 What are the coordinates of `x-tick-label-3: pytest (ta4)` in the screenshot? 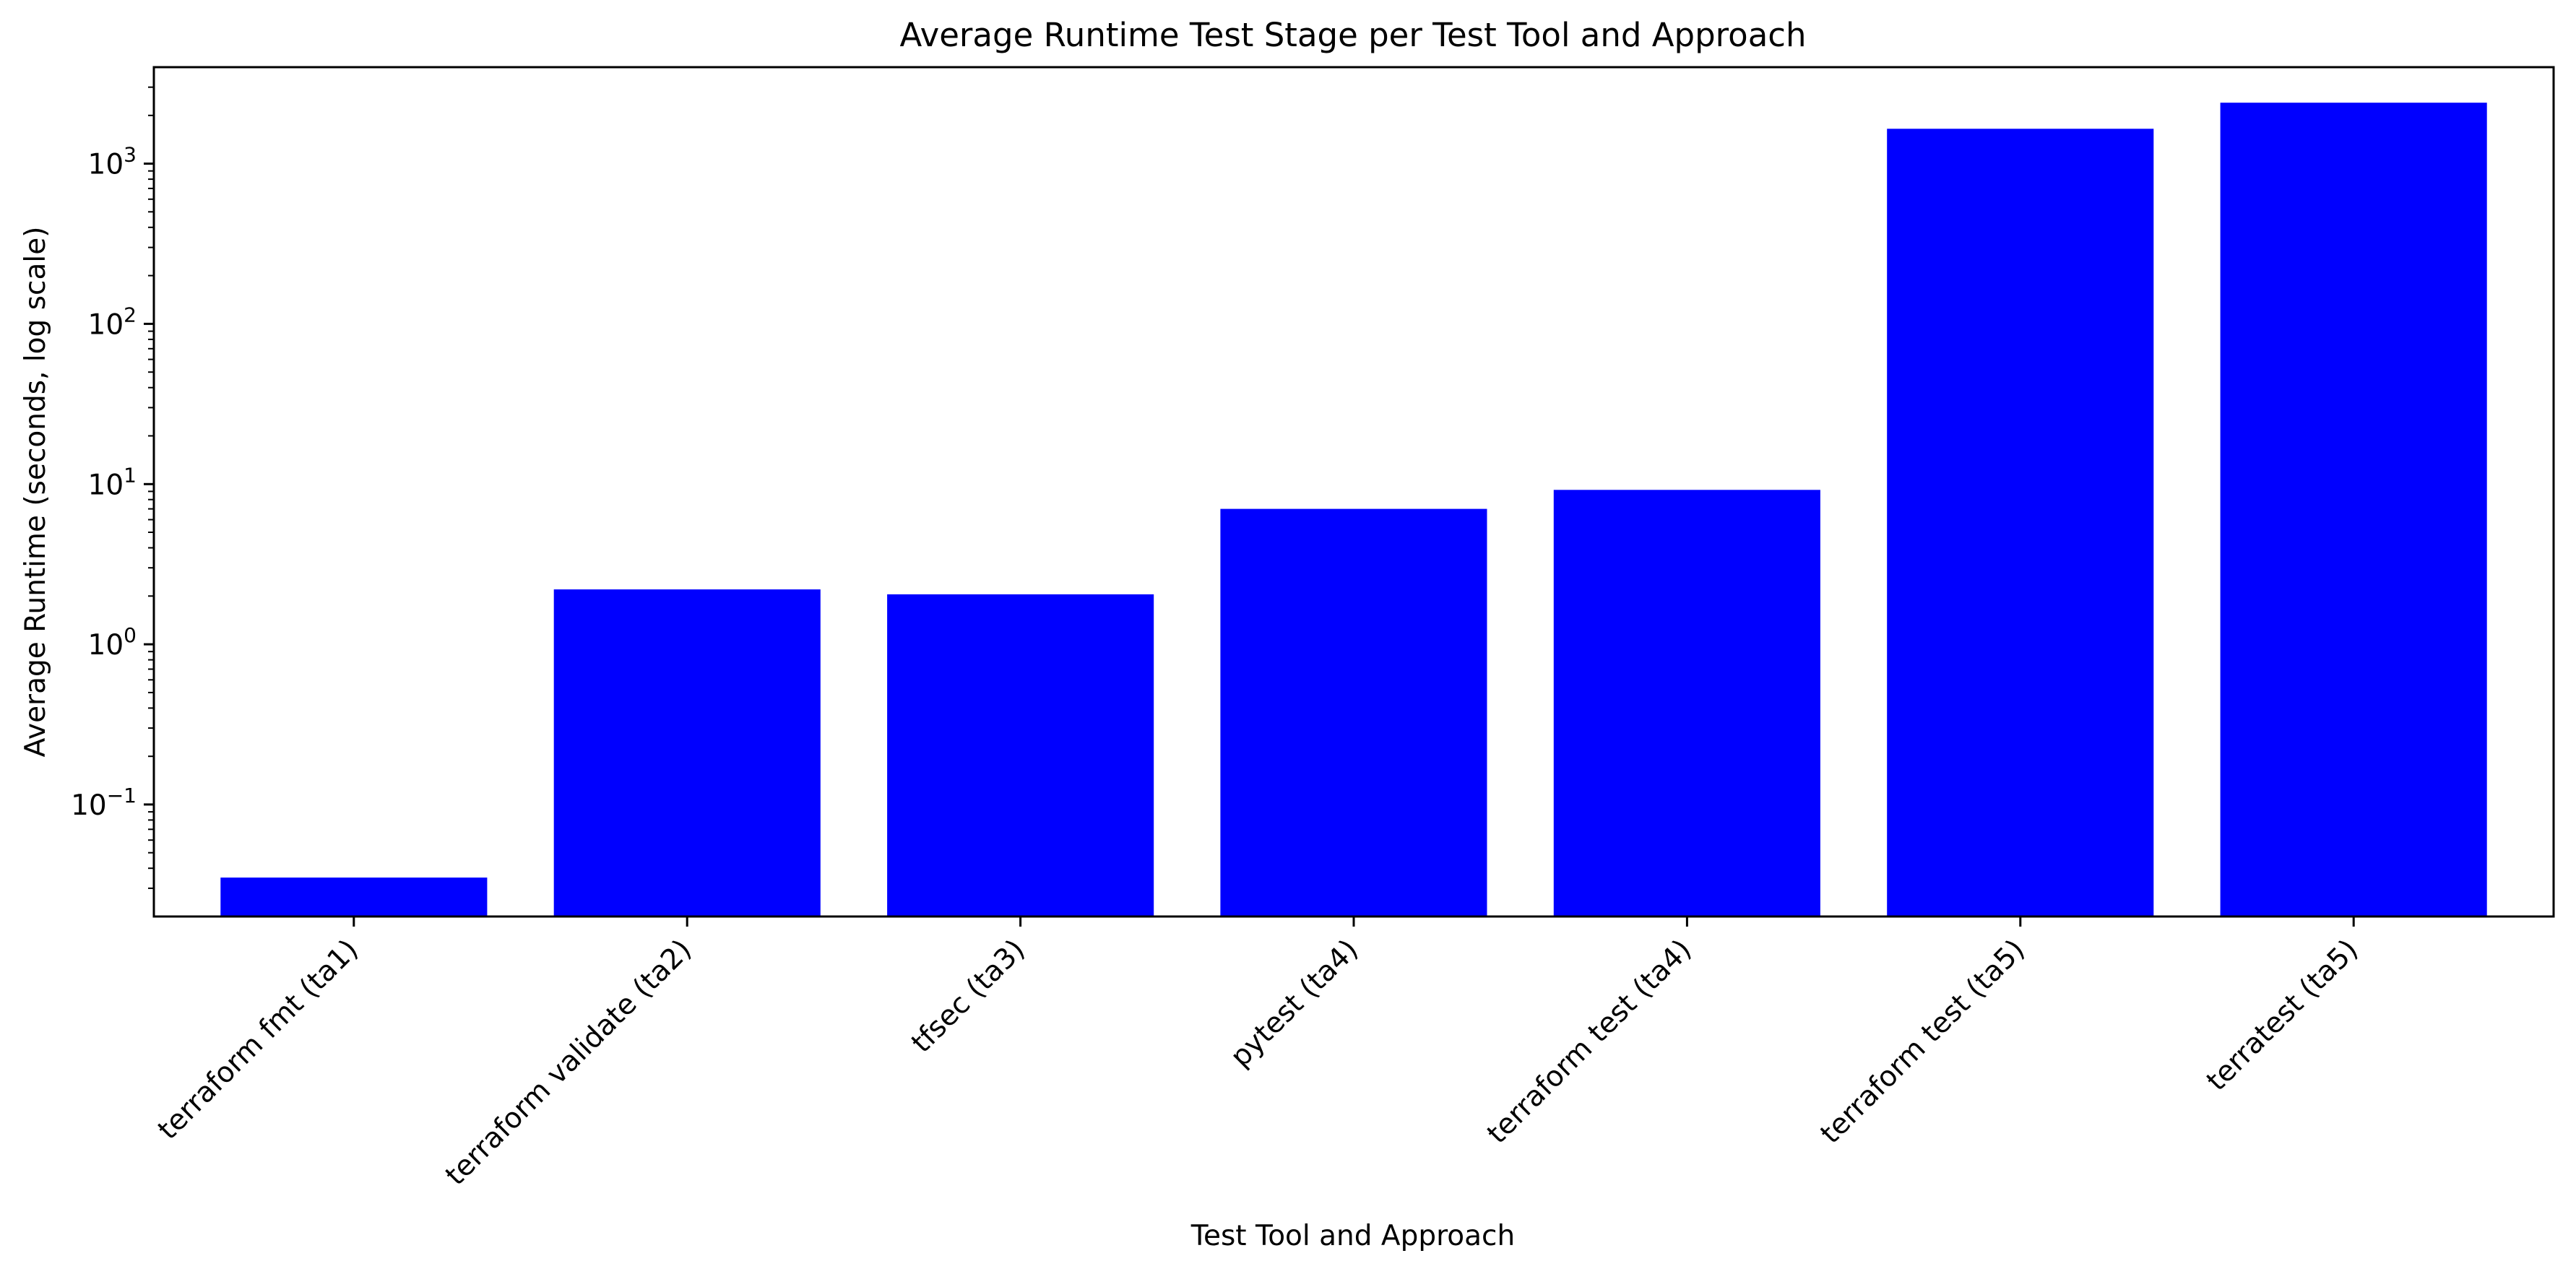 It's located at (1294, 1003).